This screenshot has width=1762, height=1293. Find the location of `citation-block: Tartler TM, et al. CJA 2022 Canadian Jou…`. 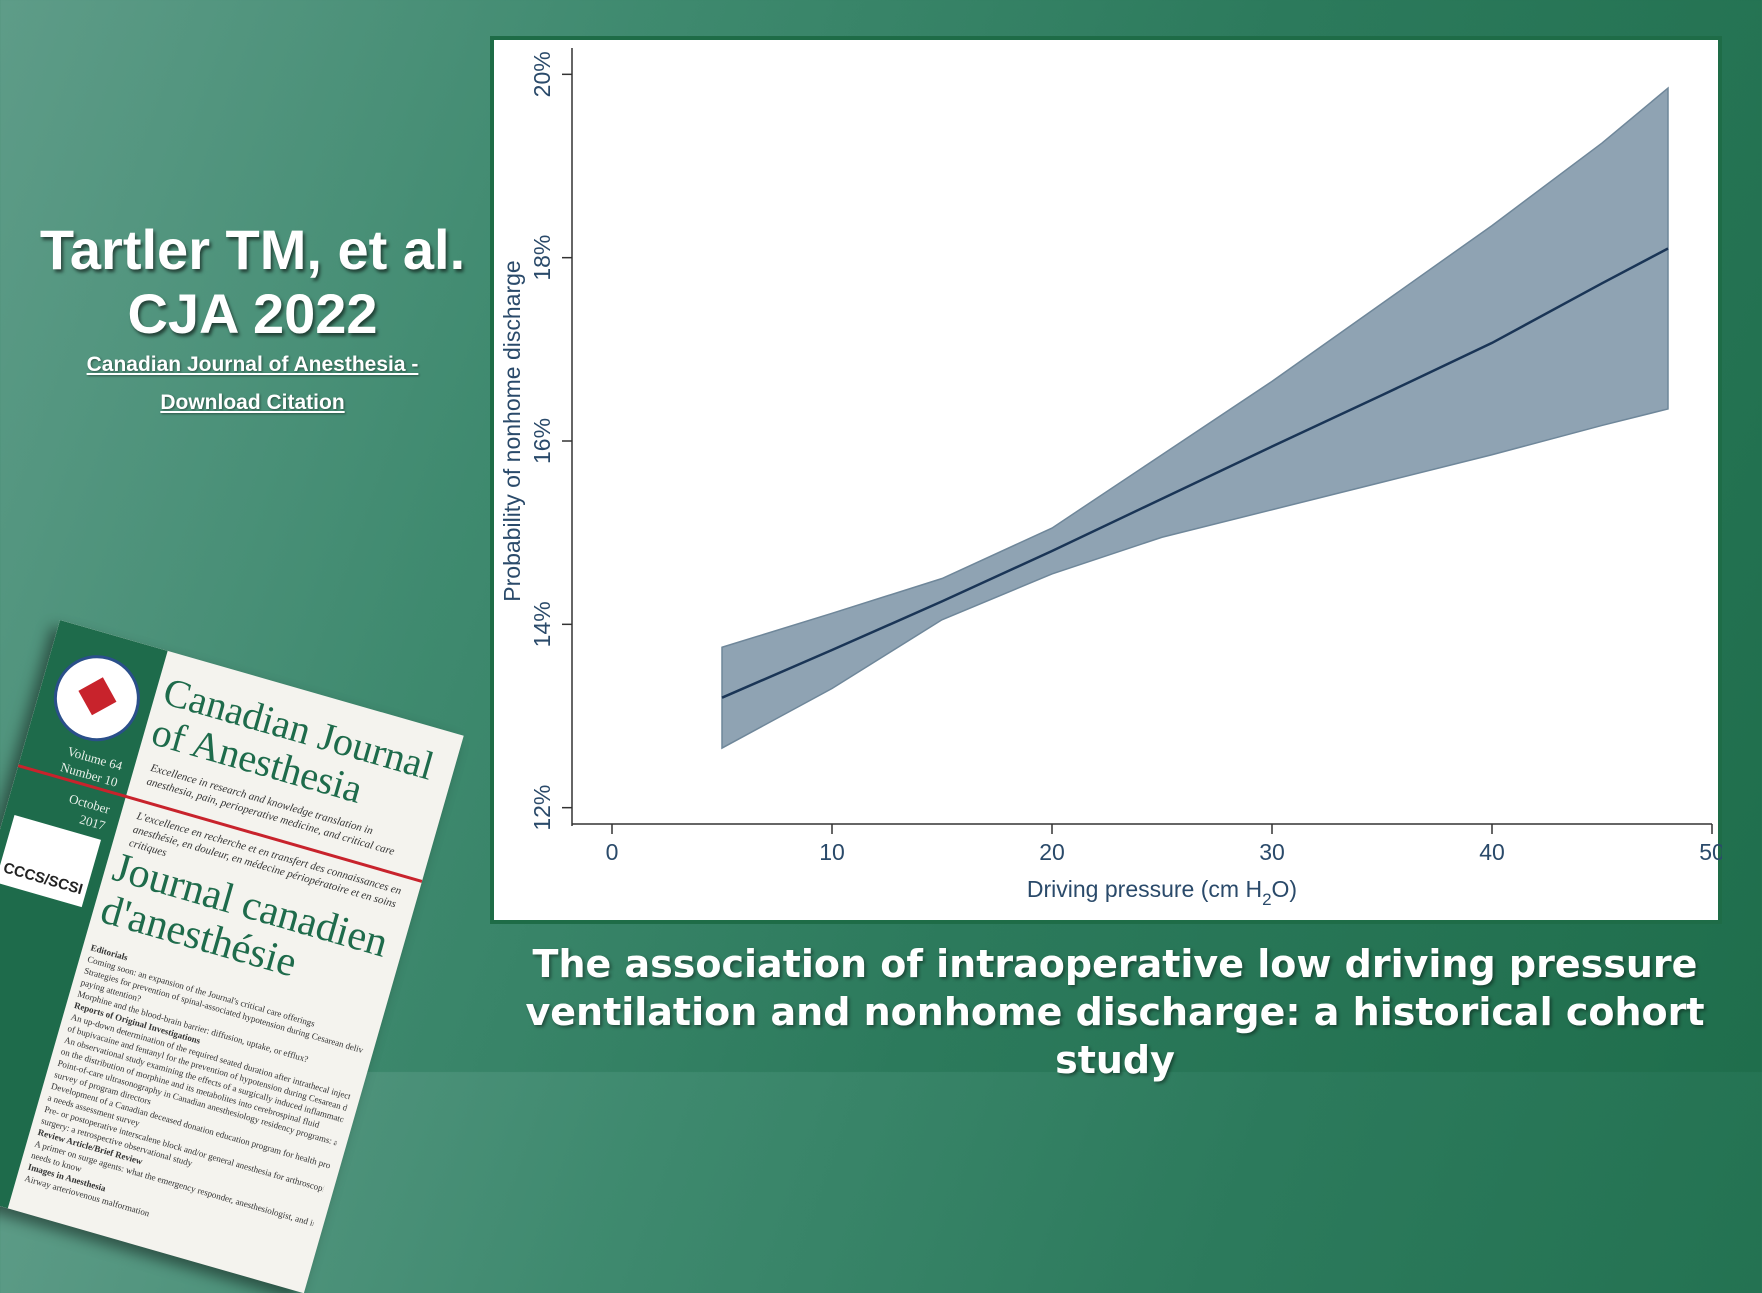

citation-block: Tartler TM, et al. CJA 2022 Canadian Jou… is located at coordinates (252, 320).